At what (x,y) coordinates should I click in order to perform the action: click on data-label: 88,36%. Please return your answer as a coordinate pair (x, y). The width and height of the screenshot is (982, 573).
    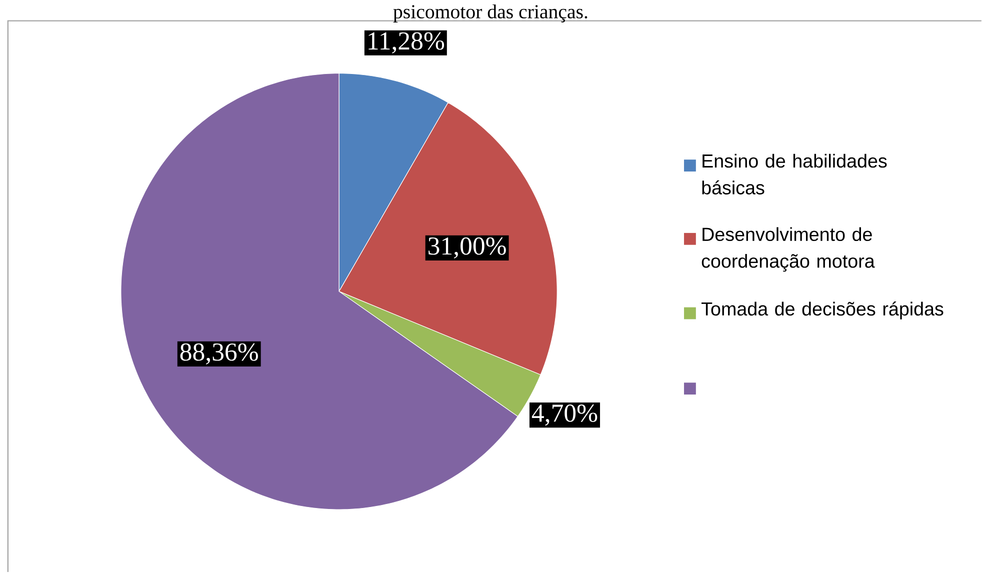
    Looking at the image, I should click on (219, 354).